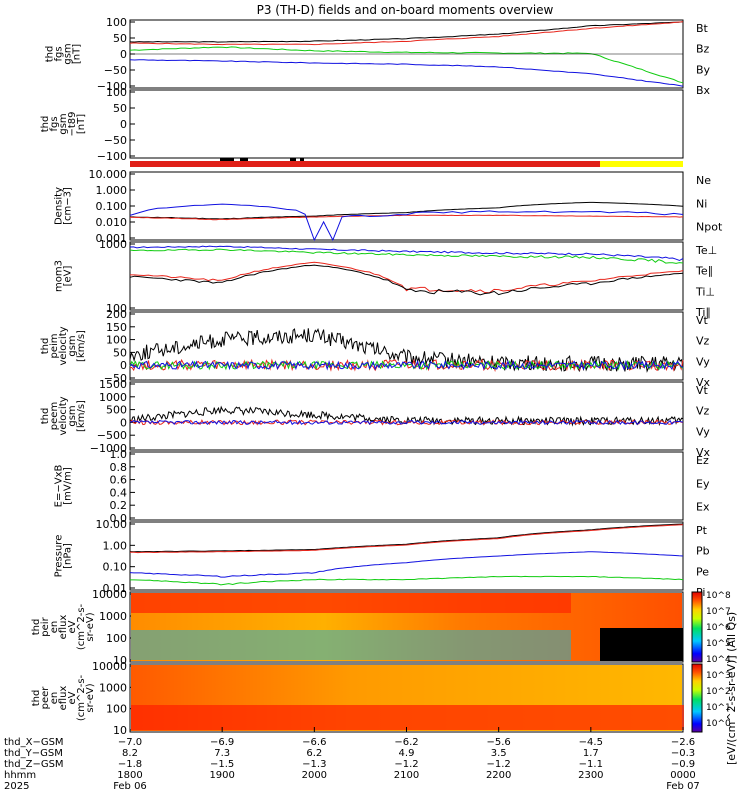  What do you see at coordinates (120, 660) in the screenshot?
I see `y-tick-label: 10` at bounding box center [120, 660].